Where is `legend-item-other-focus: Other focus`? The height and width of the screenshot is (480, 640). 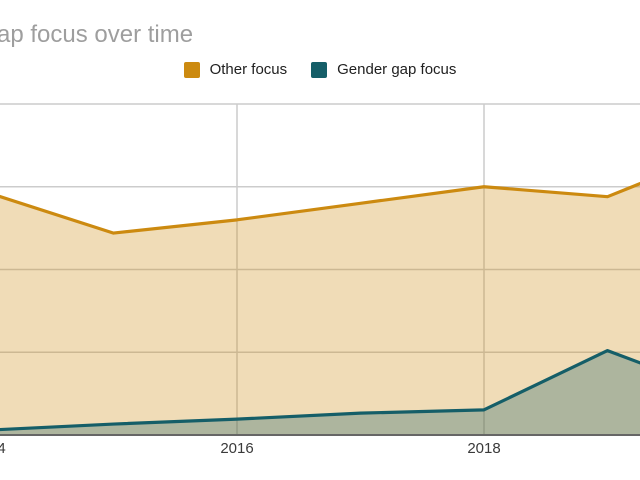 legend-item-other-focus: Other focus is located at coordinates (235, 69).